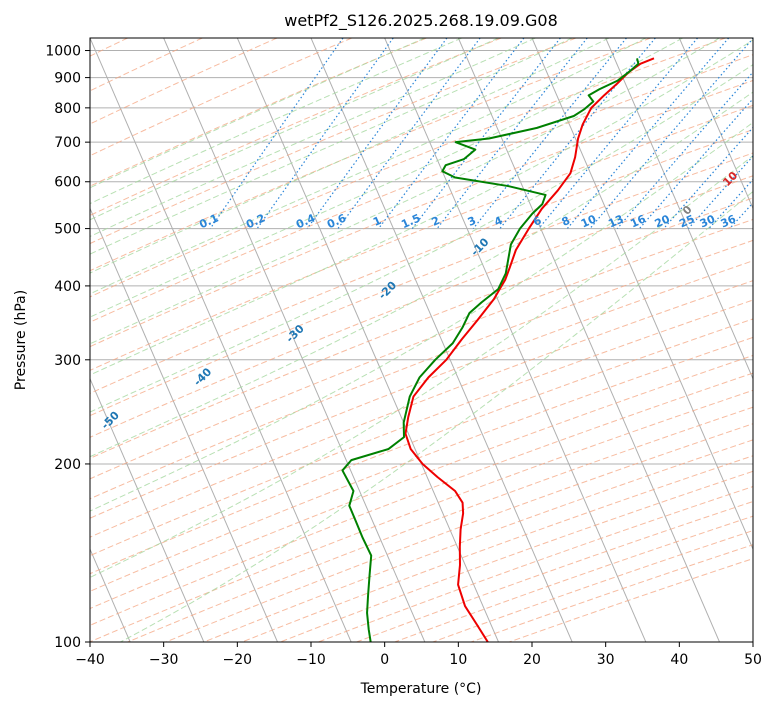  I want to click on x-tick-label: 40, so click(679, 660).